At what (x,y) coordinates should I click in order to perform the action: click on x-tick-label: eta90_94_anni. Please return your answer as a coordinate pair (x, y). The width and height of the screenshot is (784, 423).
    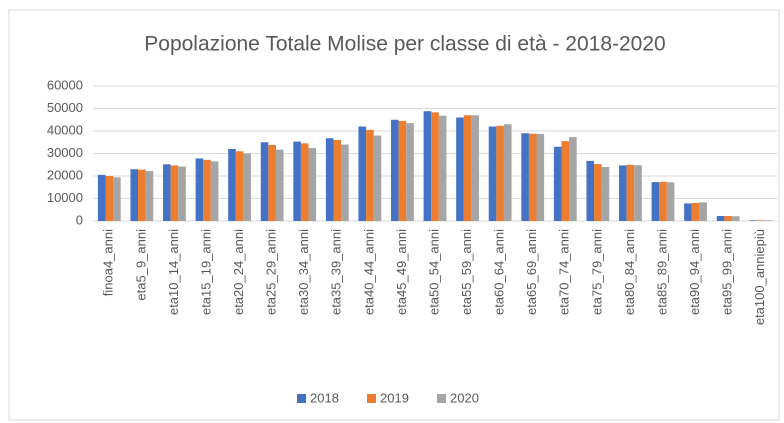
    Looking at the image, I should click on (694, 272).